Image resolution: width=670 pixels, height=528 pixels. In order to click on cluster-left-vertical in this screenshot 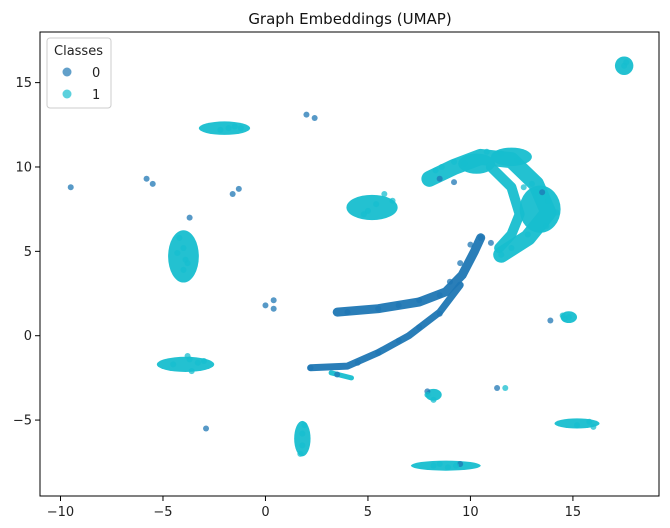, I will do `click(183, 256)`.